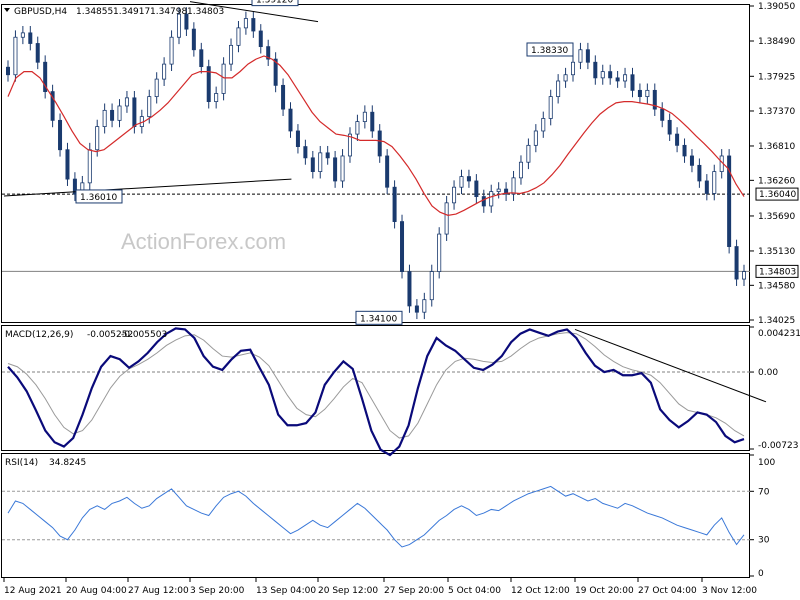  I want to click on price-annotation: 1.39120, so click(275, 3).